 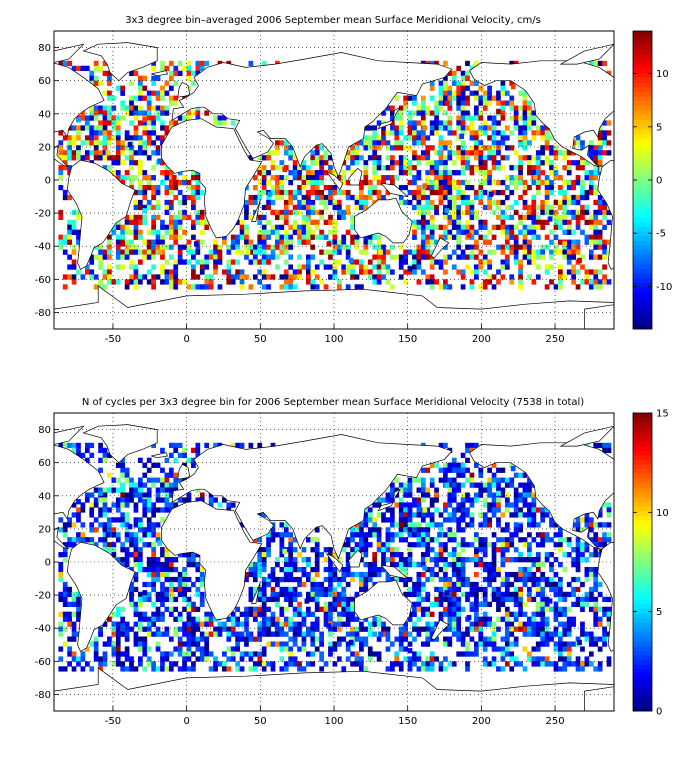 What do you see at coordinates (335, 716) in the screenshot?
I see `cycles-map-x-axis: -50 0 50 100 150 200 250` at bounding box center [335, 716].